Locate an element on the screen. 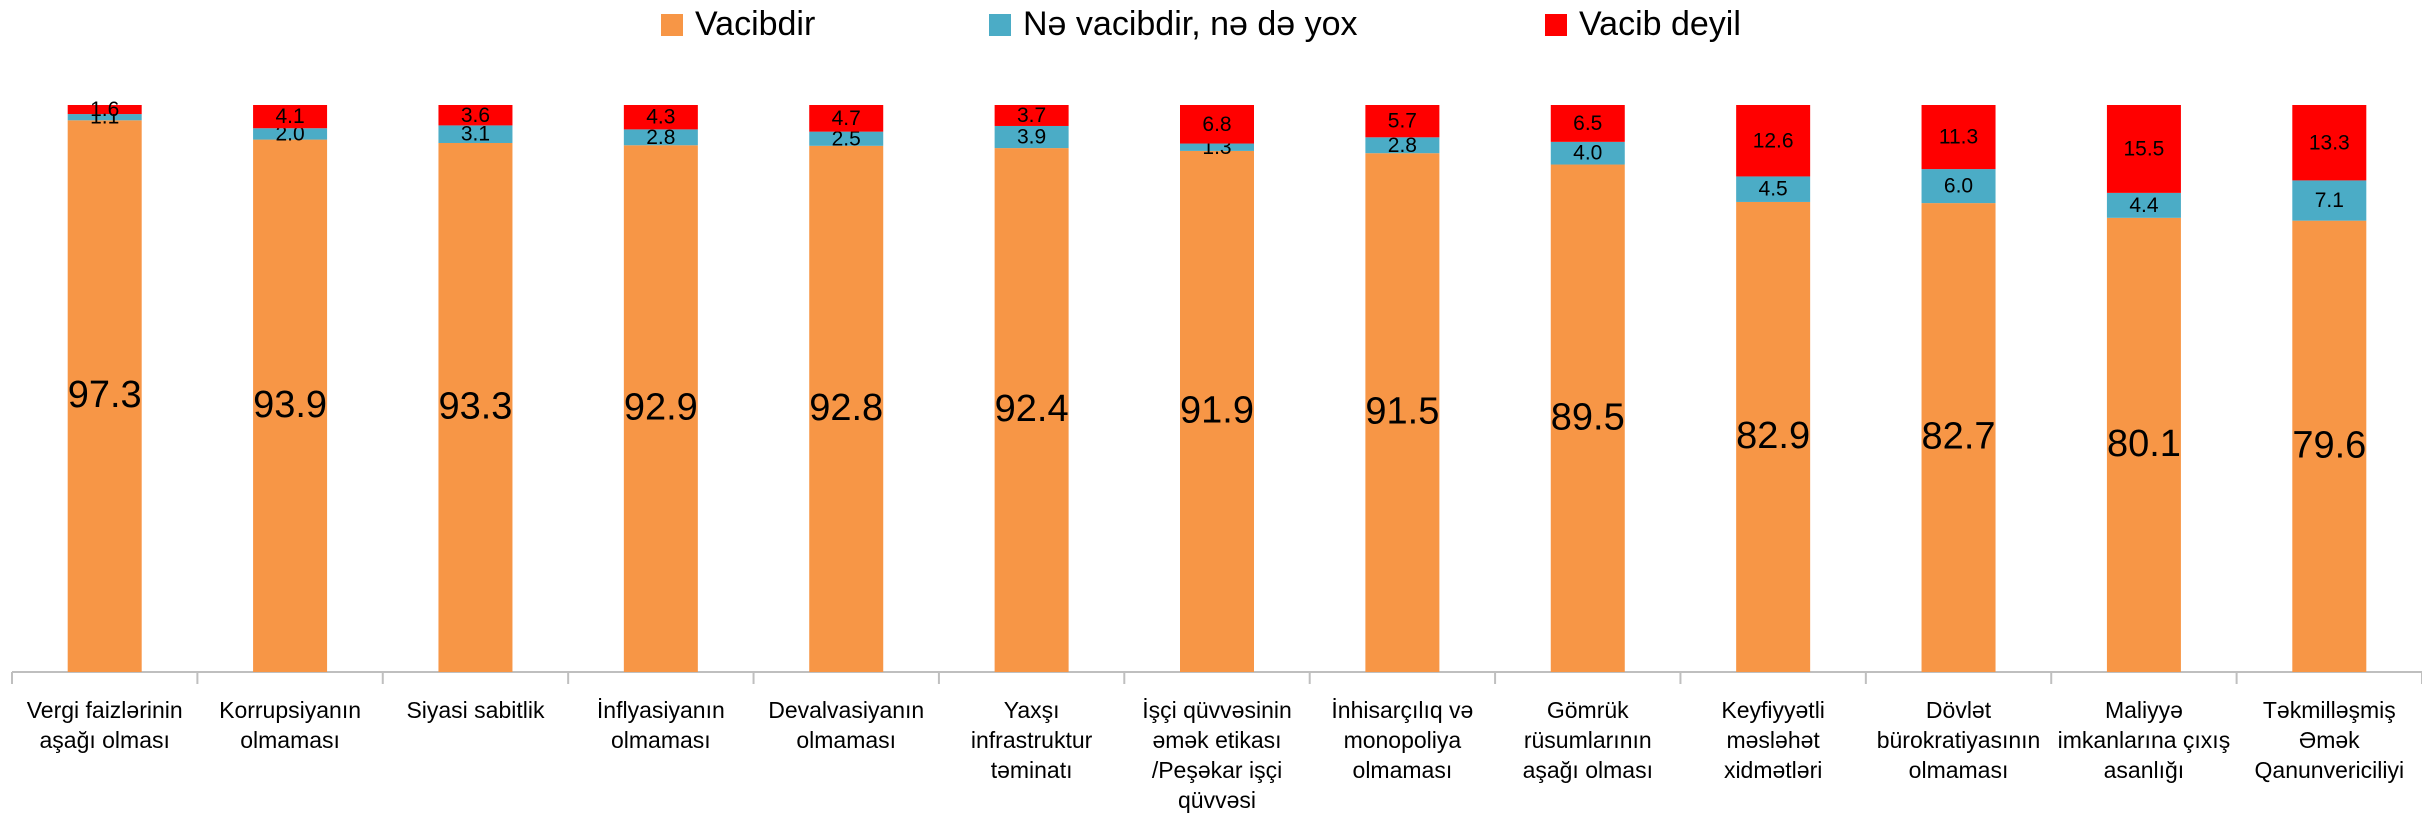 The height and width of the screenshot is (826, 2422). x-tick-label: Vergi faizlərinin aşağı olması is located at coordinates (105, 725).